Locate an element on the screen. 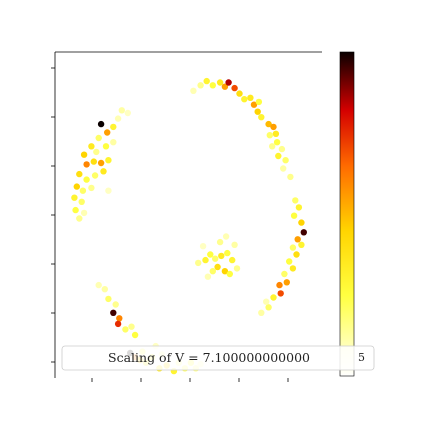  legend-label: Scaling of V = 7.100000000000 is located at coordinates (209, 357).